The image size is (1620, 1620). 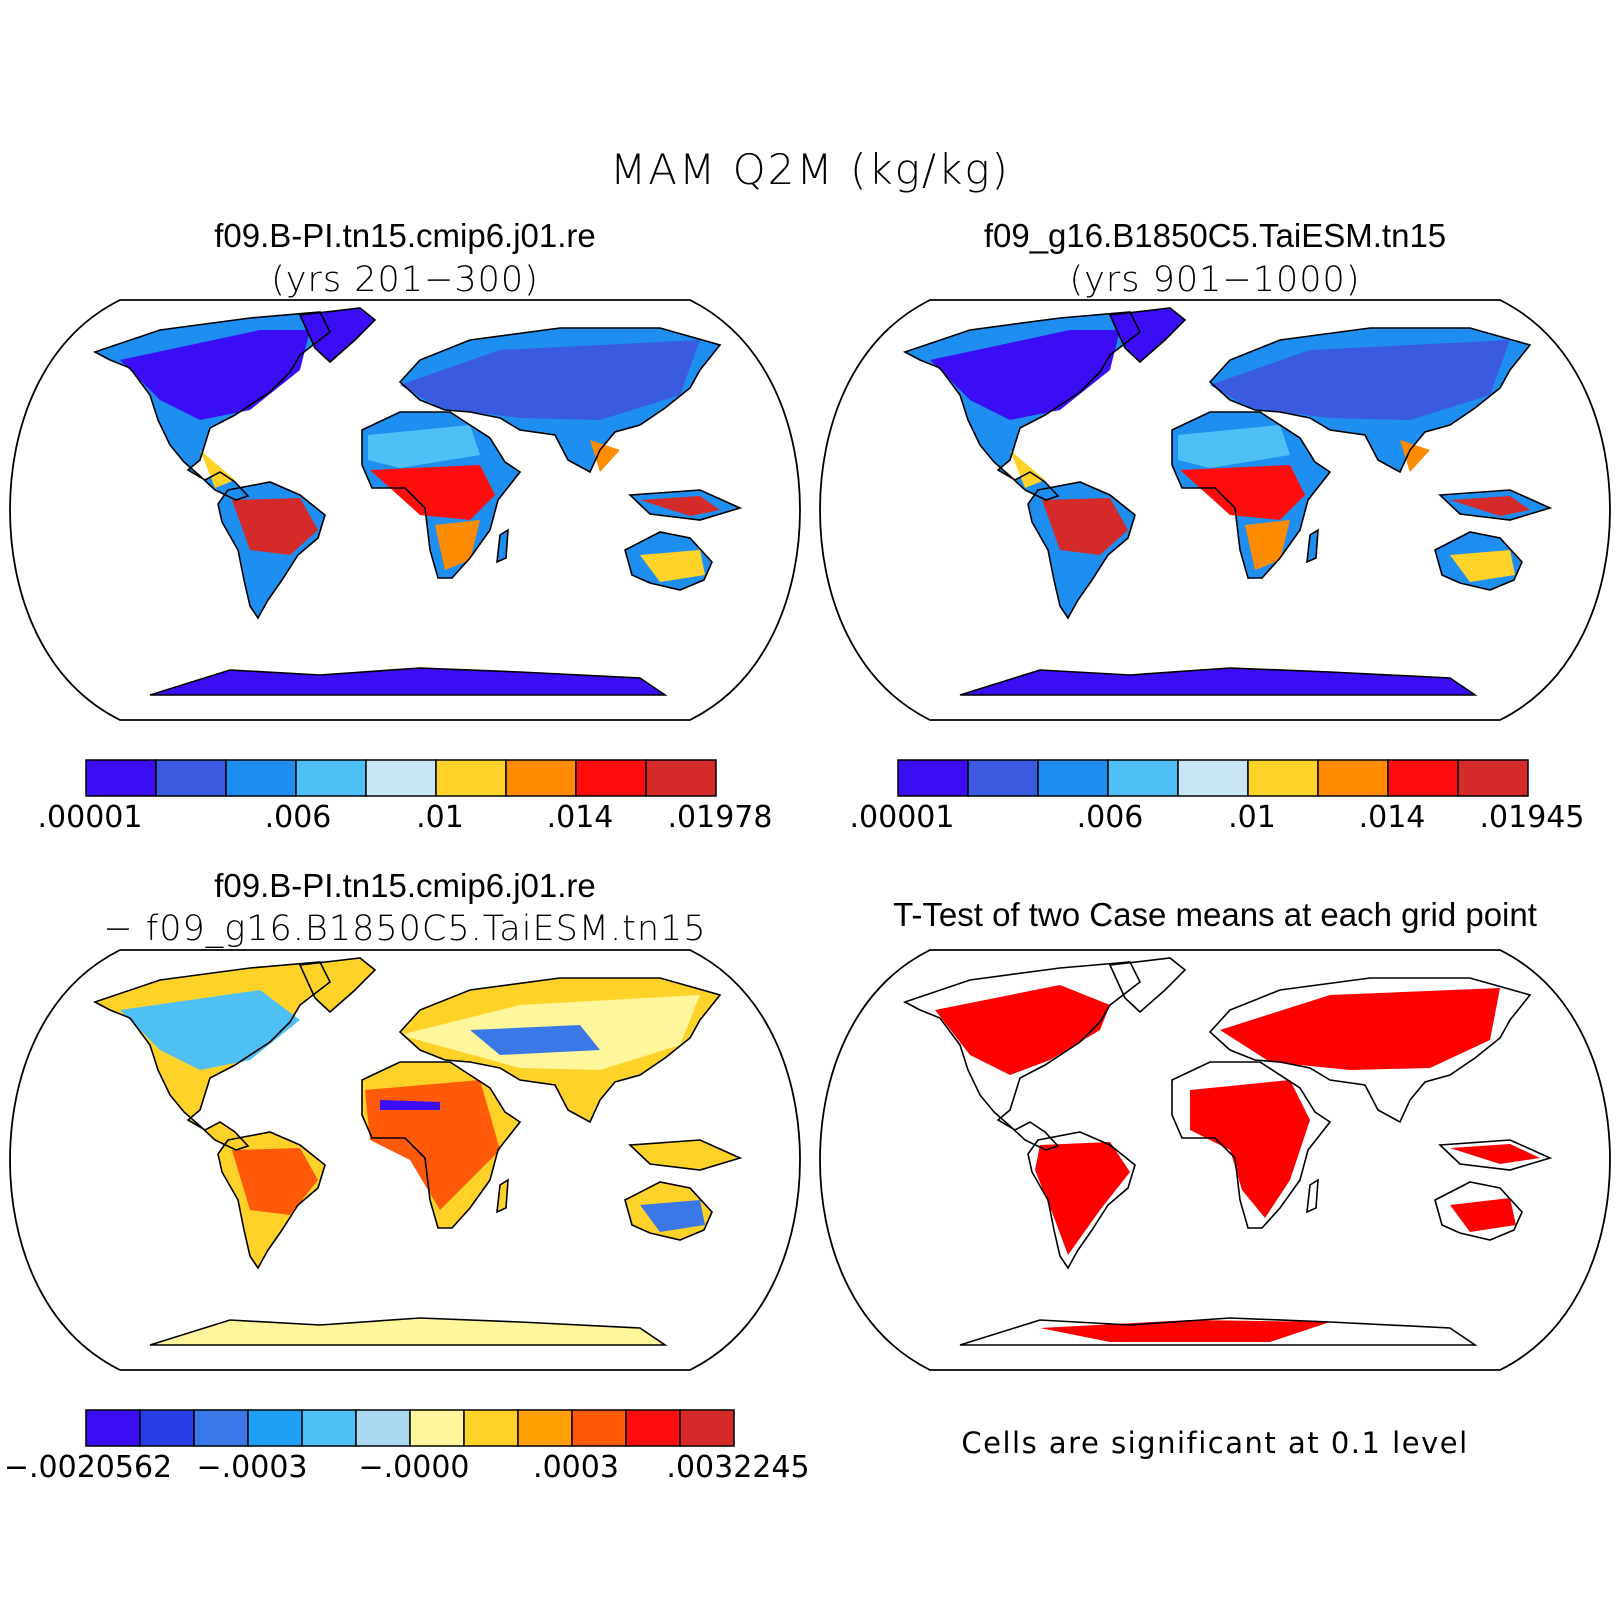 What do you see at coordinates (405, 235) in the screenshot?
I see `panel-title-case1: f09.B-PI.tn15.cmip6.j01.re` at bounding box center [405, 235].